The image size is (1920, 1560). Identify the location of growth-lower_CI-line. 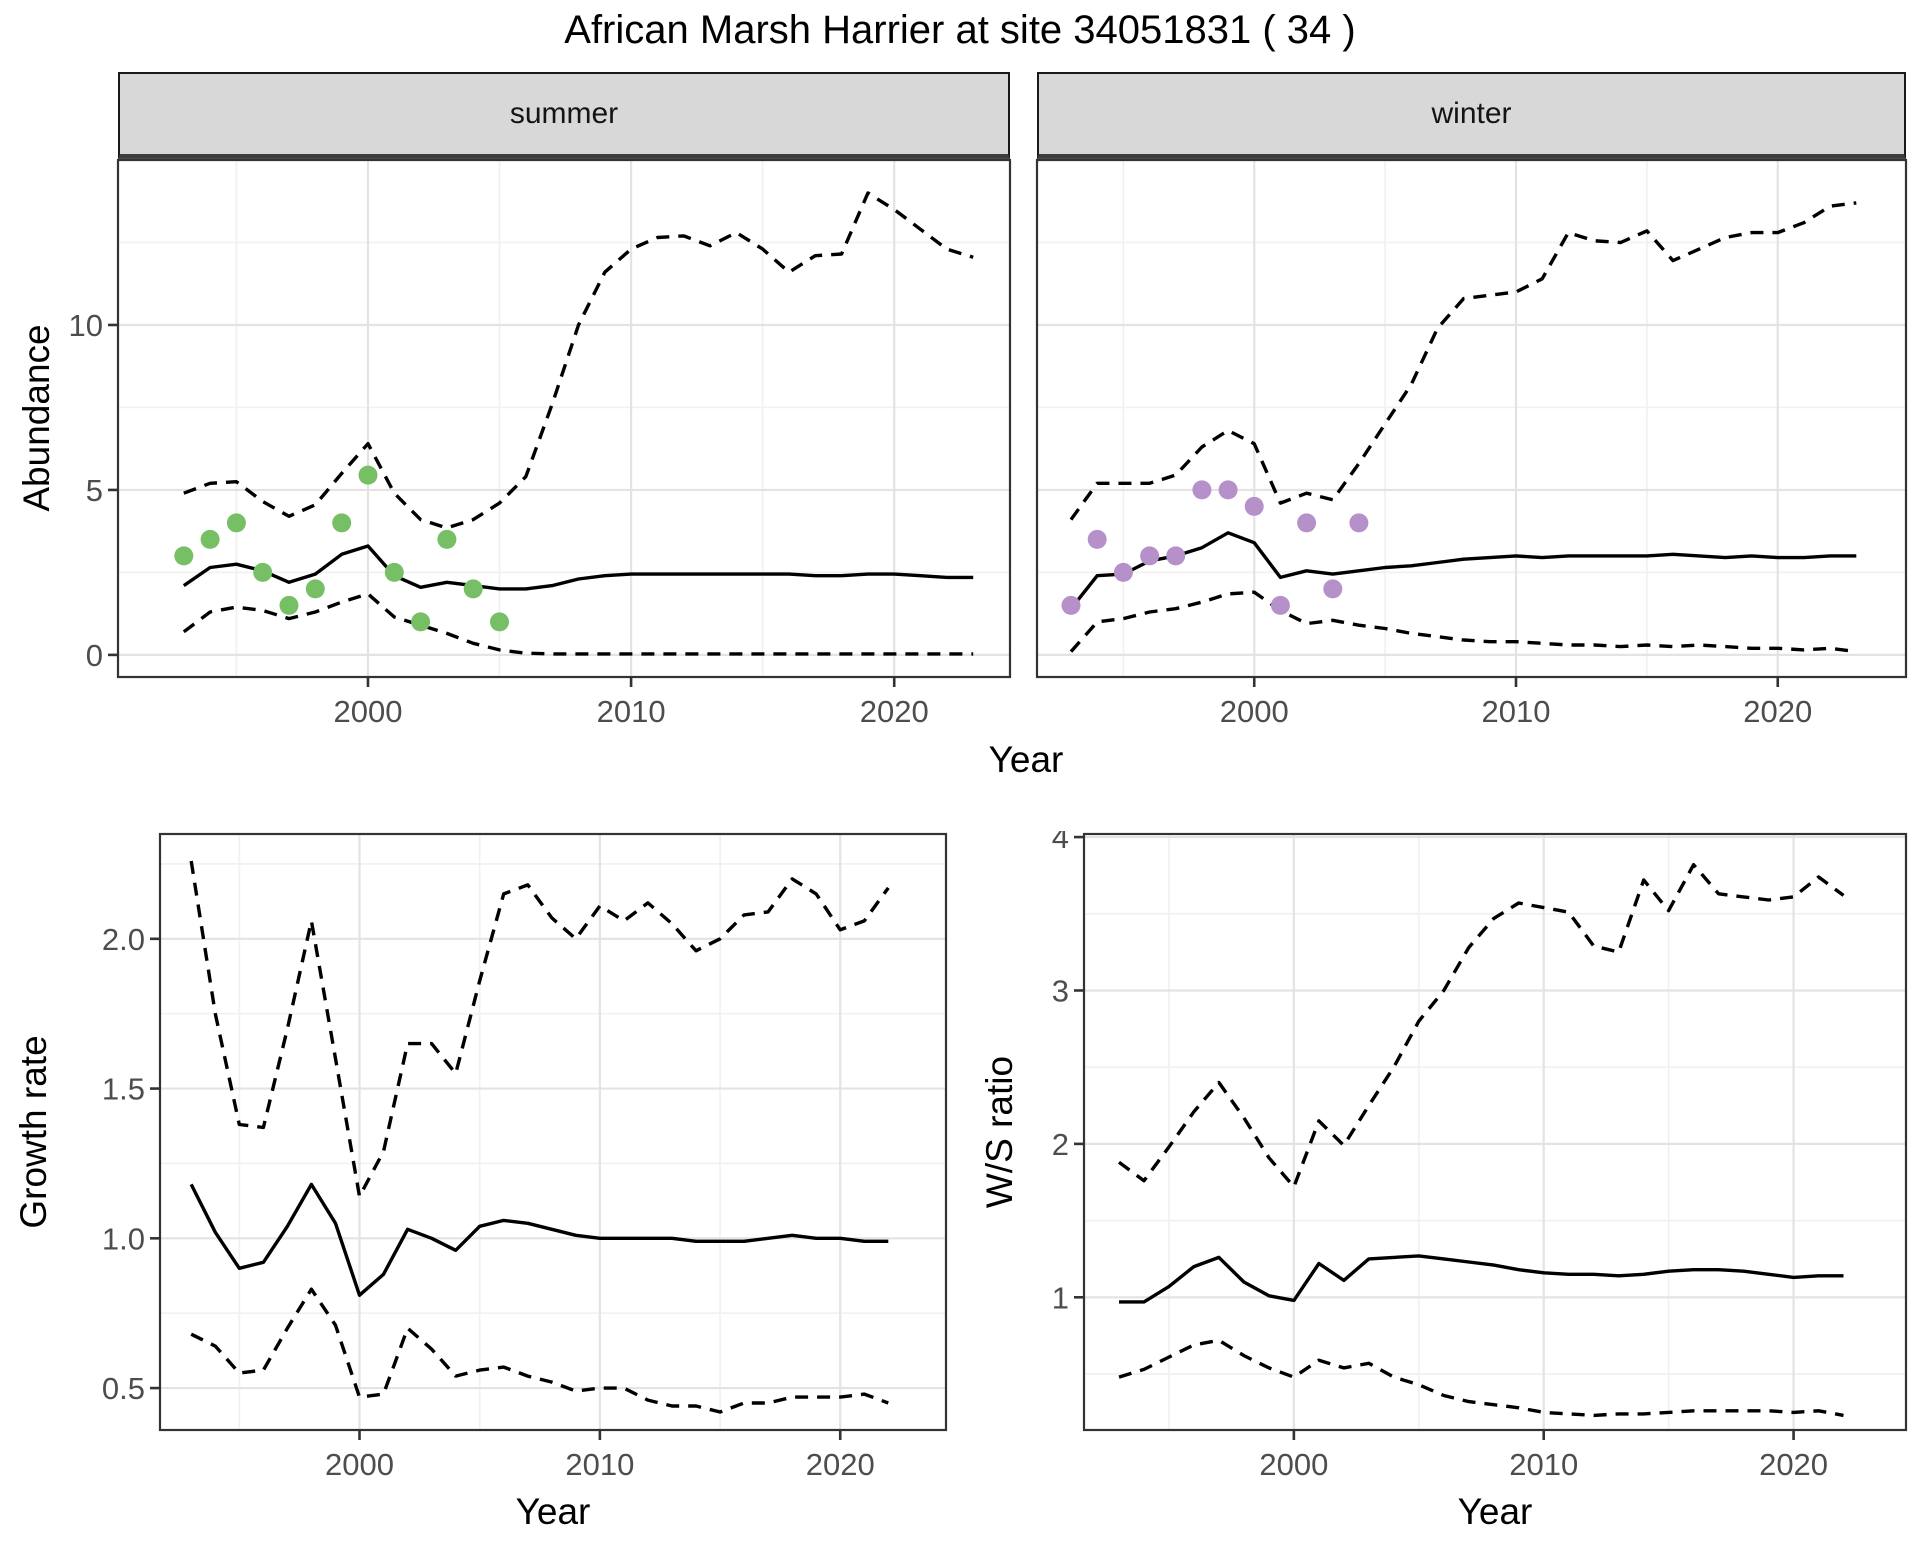
(539, 1350).